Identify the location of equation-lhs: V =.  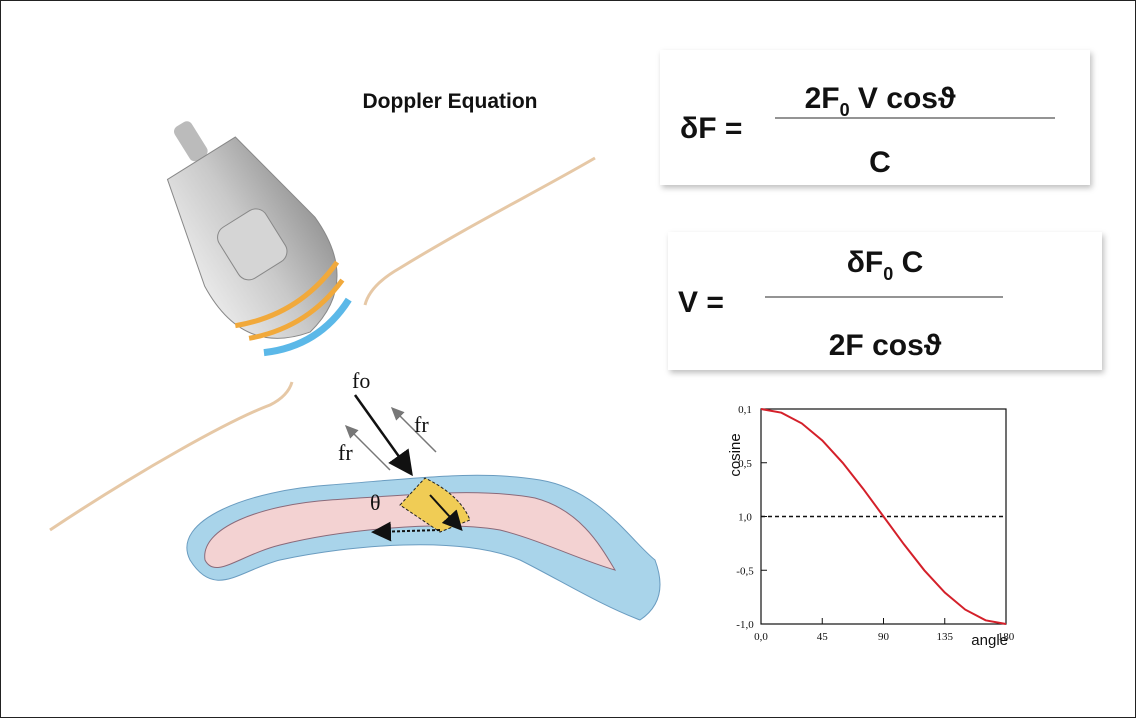
(701, 302).